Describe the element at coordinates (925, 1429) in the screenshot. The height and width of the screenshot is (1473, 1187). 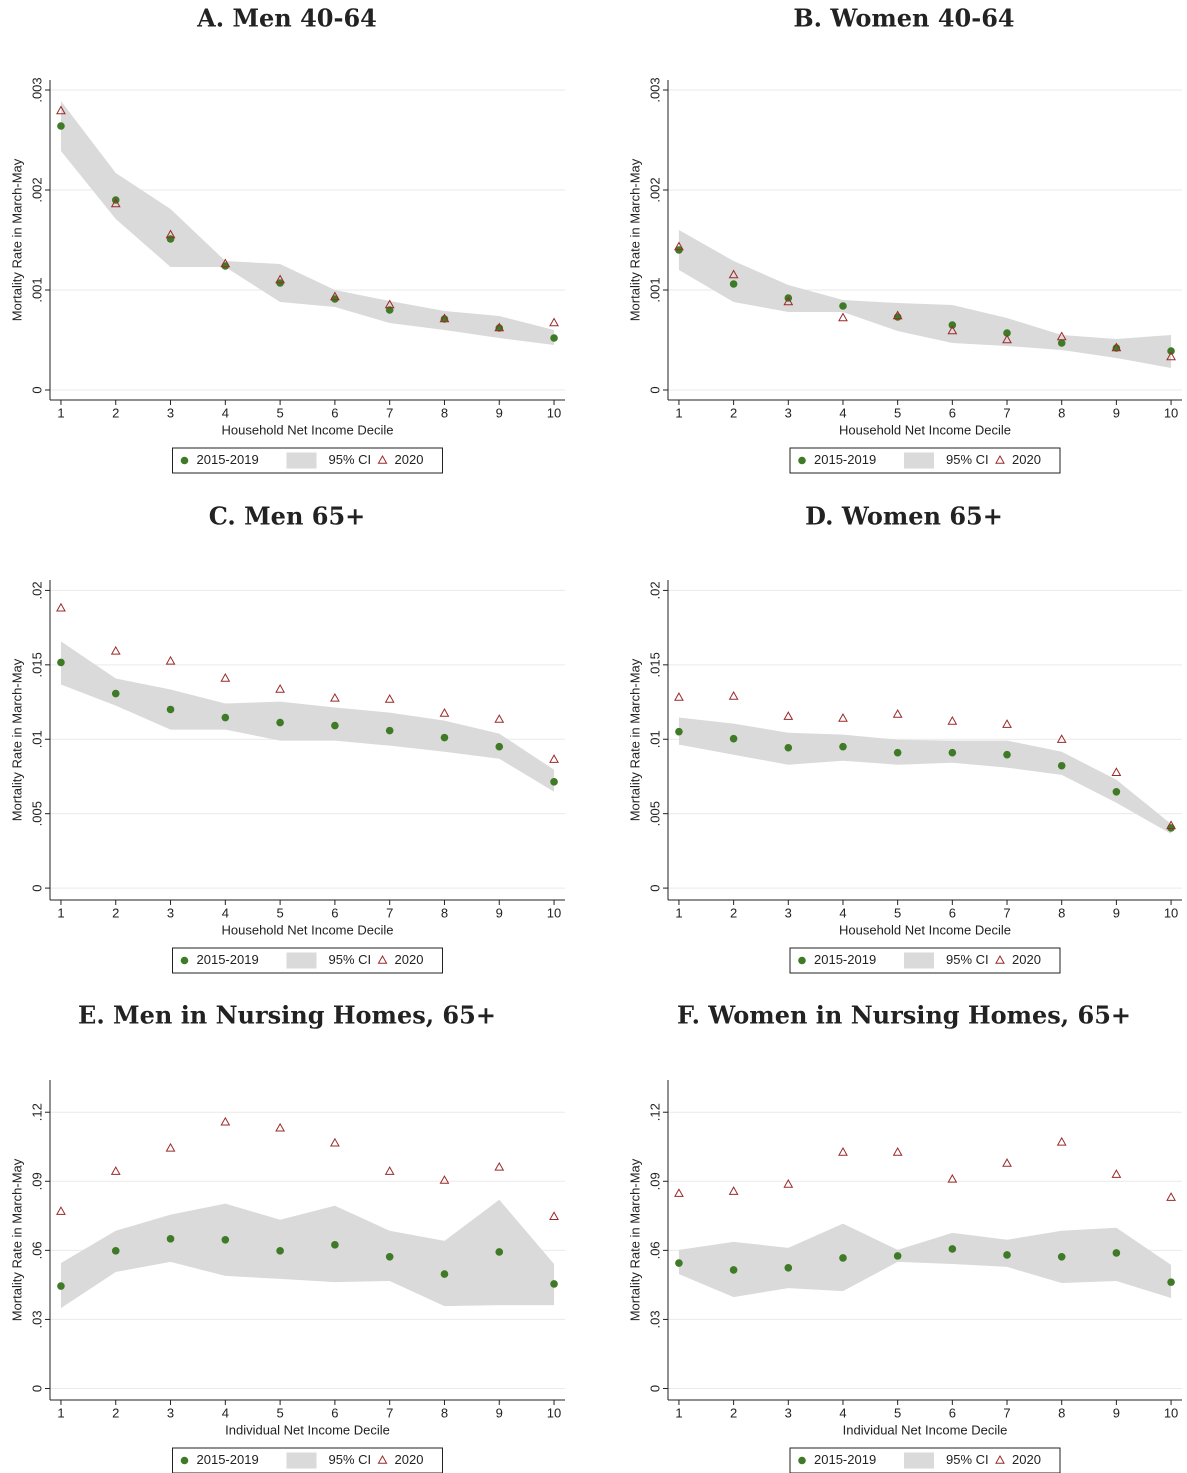
I see `x-axis-title: Individual Net Income Decile` at that location.